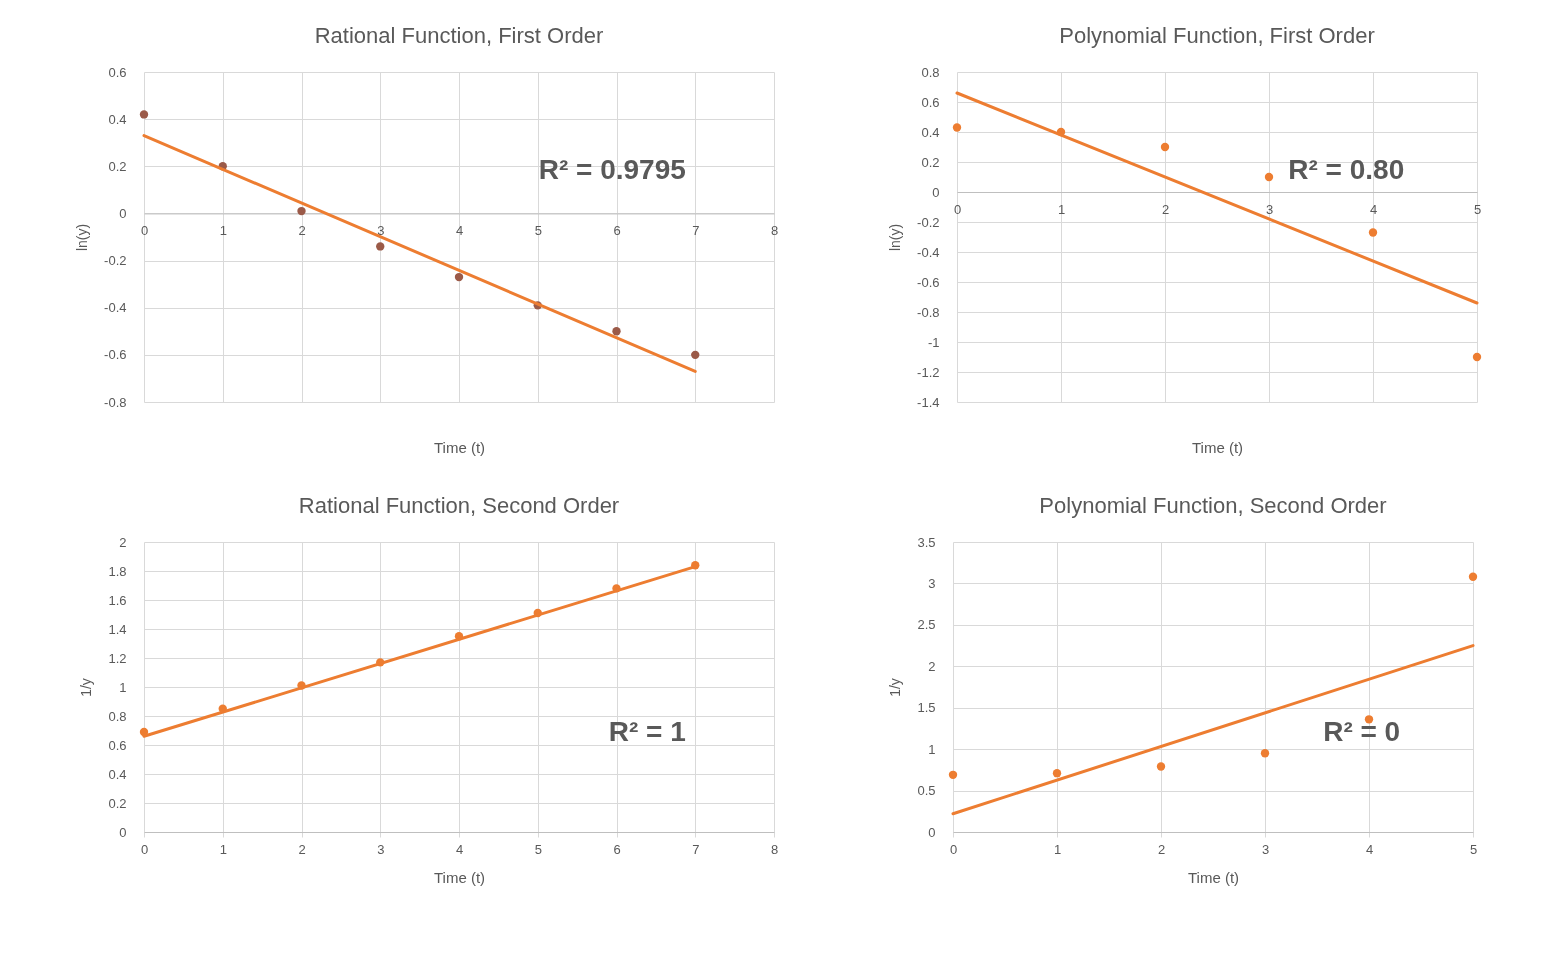 The image size is (1557, 956). Describe the element at coordinates (926, 708) in the screenshot. I see `y-tick-label: 1.5` at that location.